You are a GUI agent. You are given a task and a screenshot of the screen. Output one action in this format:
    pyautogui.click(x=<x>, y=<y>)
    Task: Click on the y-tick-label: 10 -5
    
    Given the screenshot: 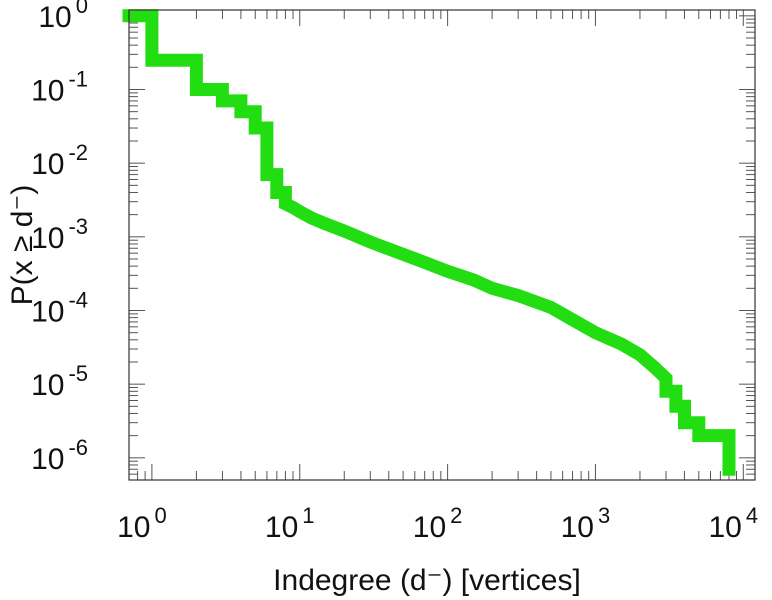 What is the action you would take?
    pyautogui.click(x=59, y=381)
    